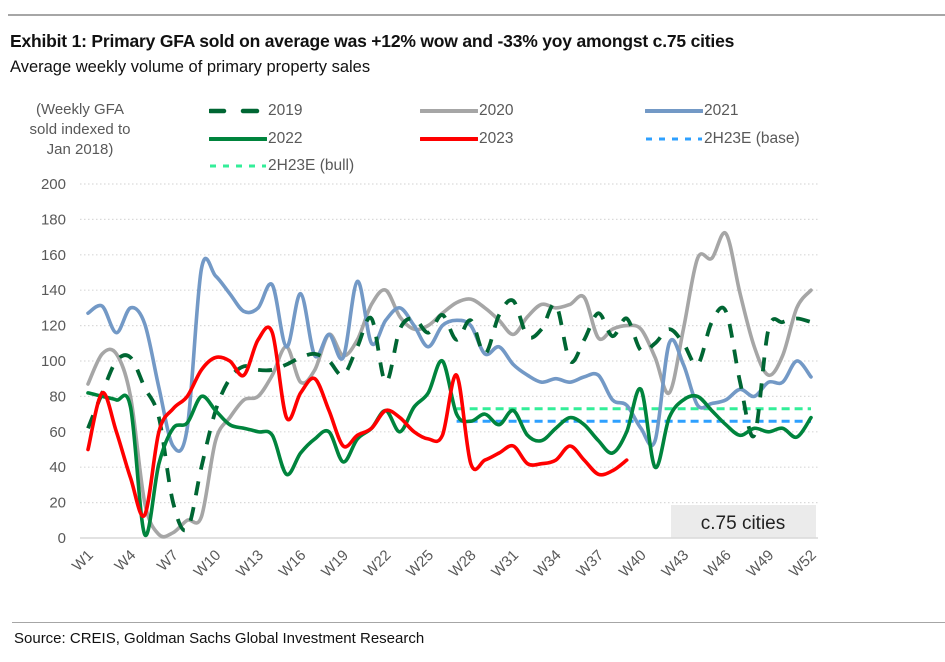 This screenshot has width=945, height=662. I want to click on x-tick-label: W34, so click(548, 564).